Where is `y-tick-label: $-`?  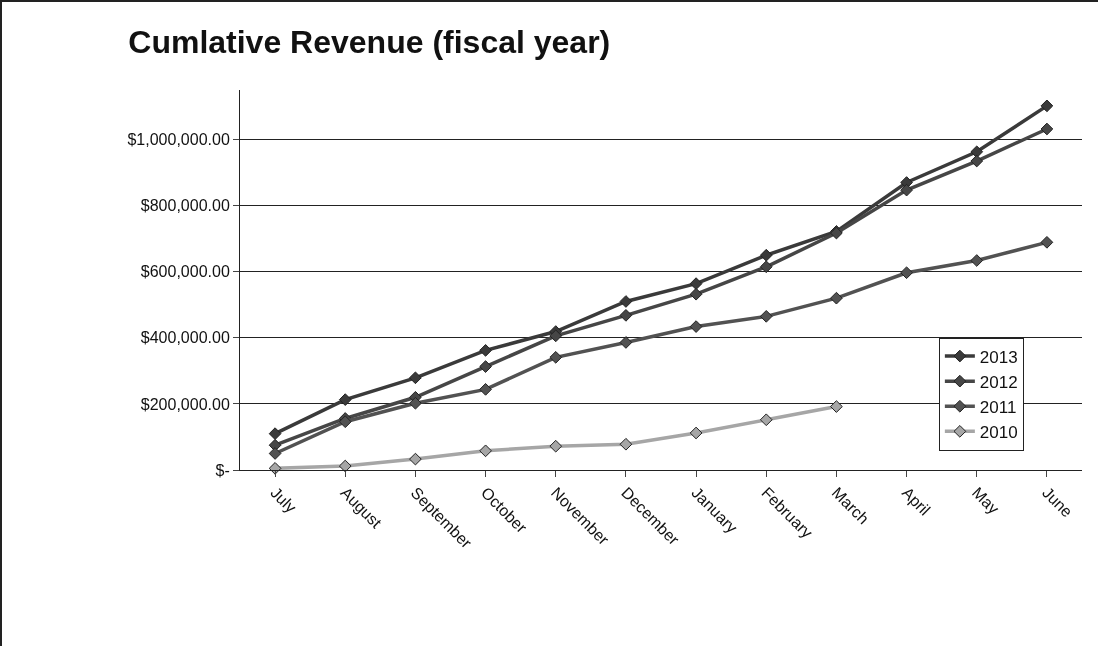 y-tick-label: $- is located at coordinates (222, 470).